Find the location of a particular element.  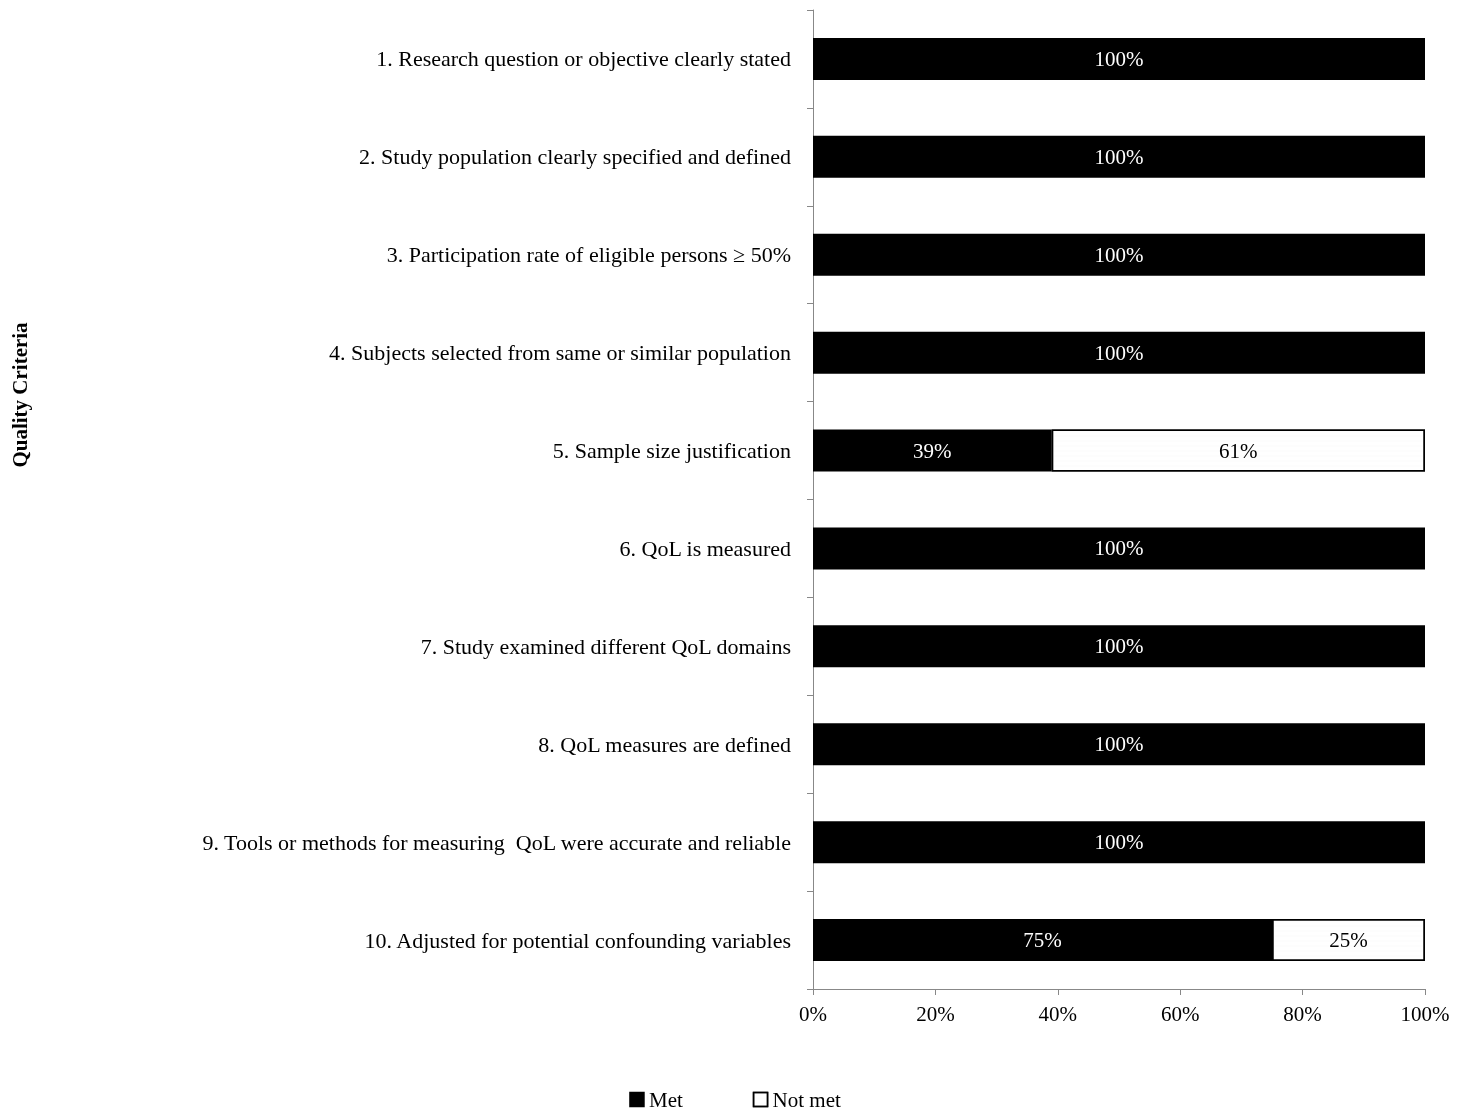

y-tick-label: 3. Participation rate of eligible persons ≥ 50% is located at coordinates (588, 255).